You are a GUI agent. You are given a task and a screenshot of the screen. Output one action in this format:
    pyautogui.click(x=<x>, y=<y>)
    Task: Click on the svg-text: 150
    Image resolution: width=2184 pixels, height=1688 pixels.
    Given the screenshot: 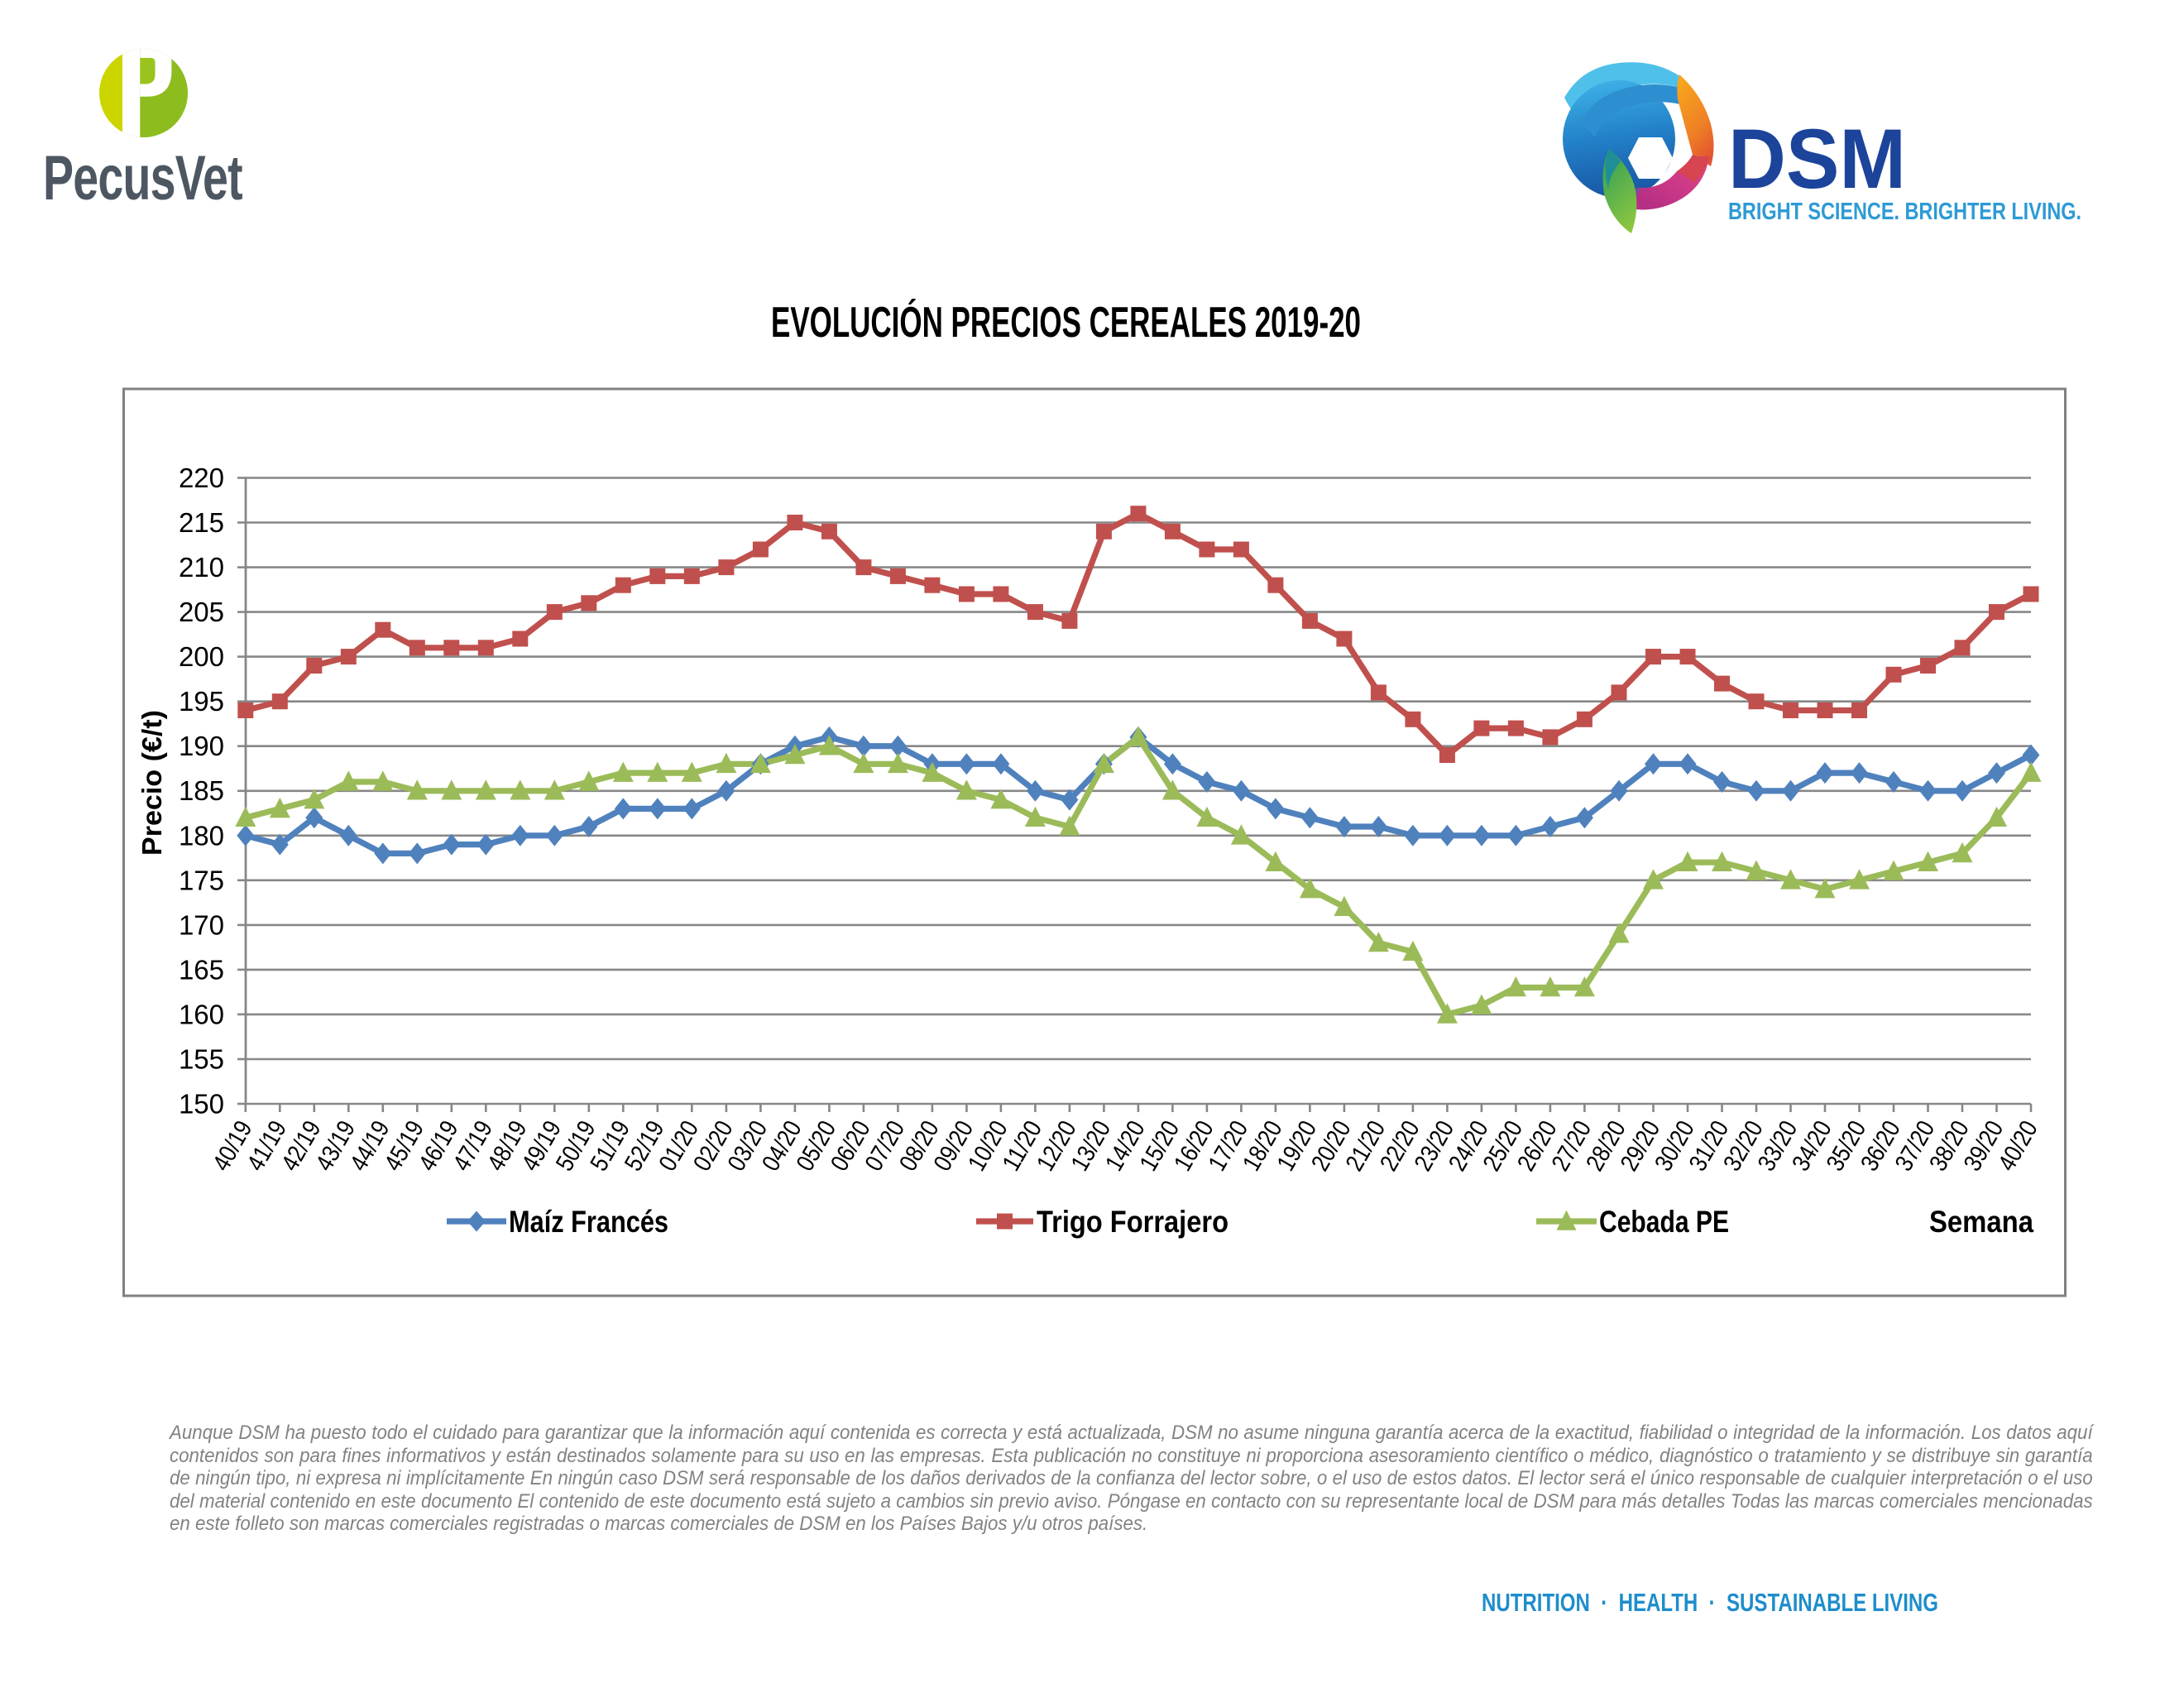 What is the action you would take?
    pyautogui.click(x=201, y=1104)
    